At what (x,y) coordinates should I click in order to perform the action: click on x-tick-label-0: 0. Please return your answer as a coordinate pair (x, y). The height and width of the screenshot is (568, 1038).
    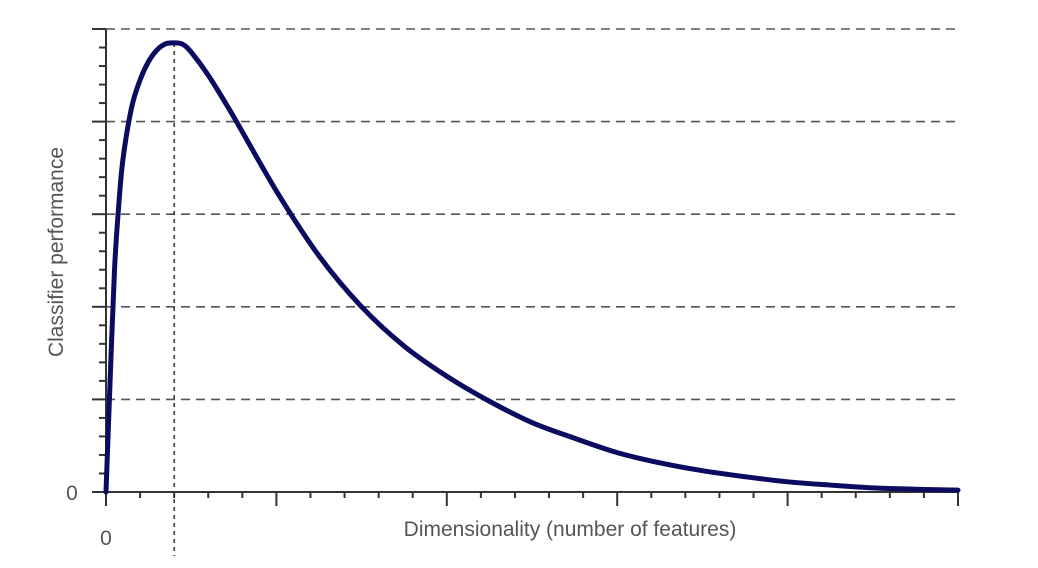
    Looking at the image, I should click on (106, 538).